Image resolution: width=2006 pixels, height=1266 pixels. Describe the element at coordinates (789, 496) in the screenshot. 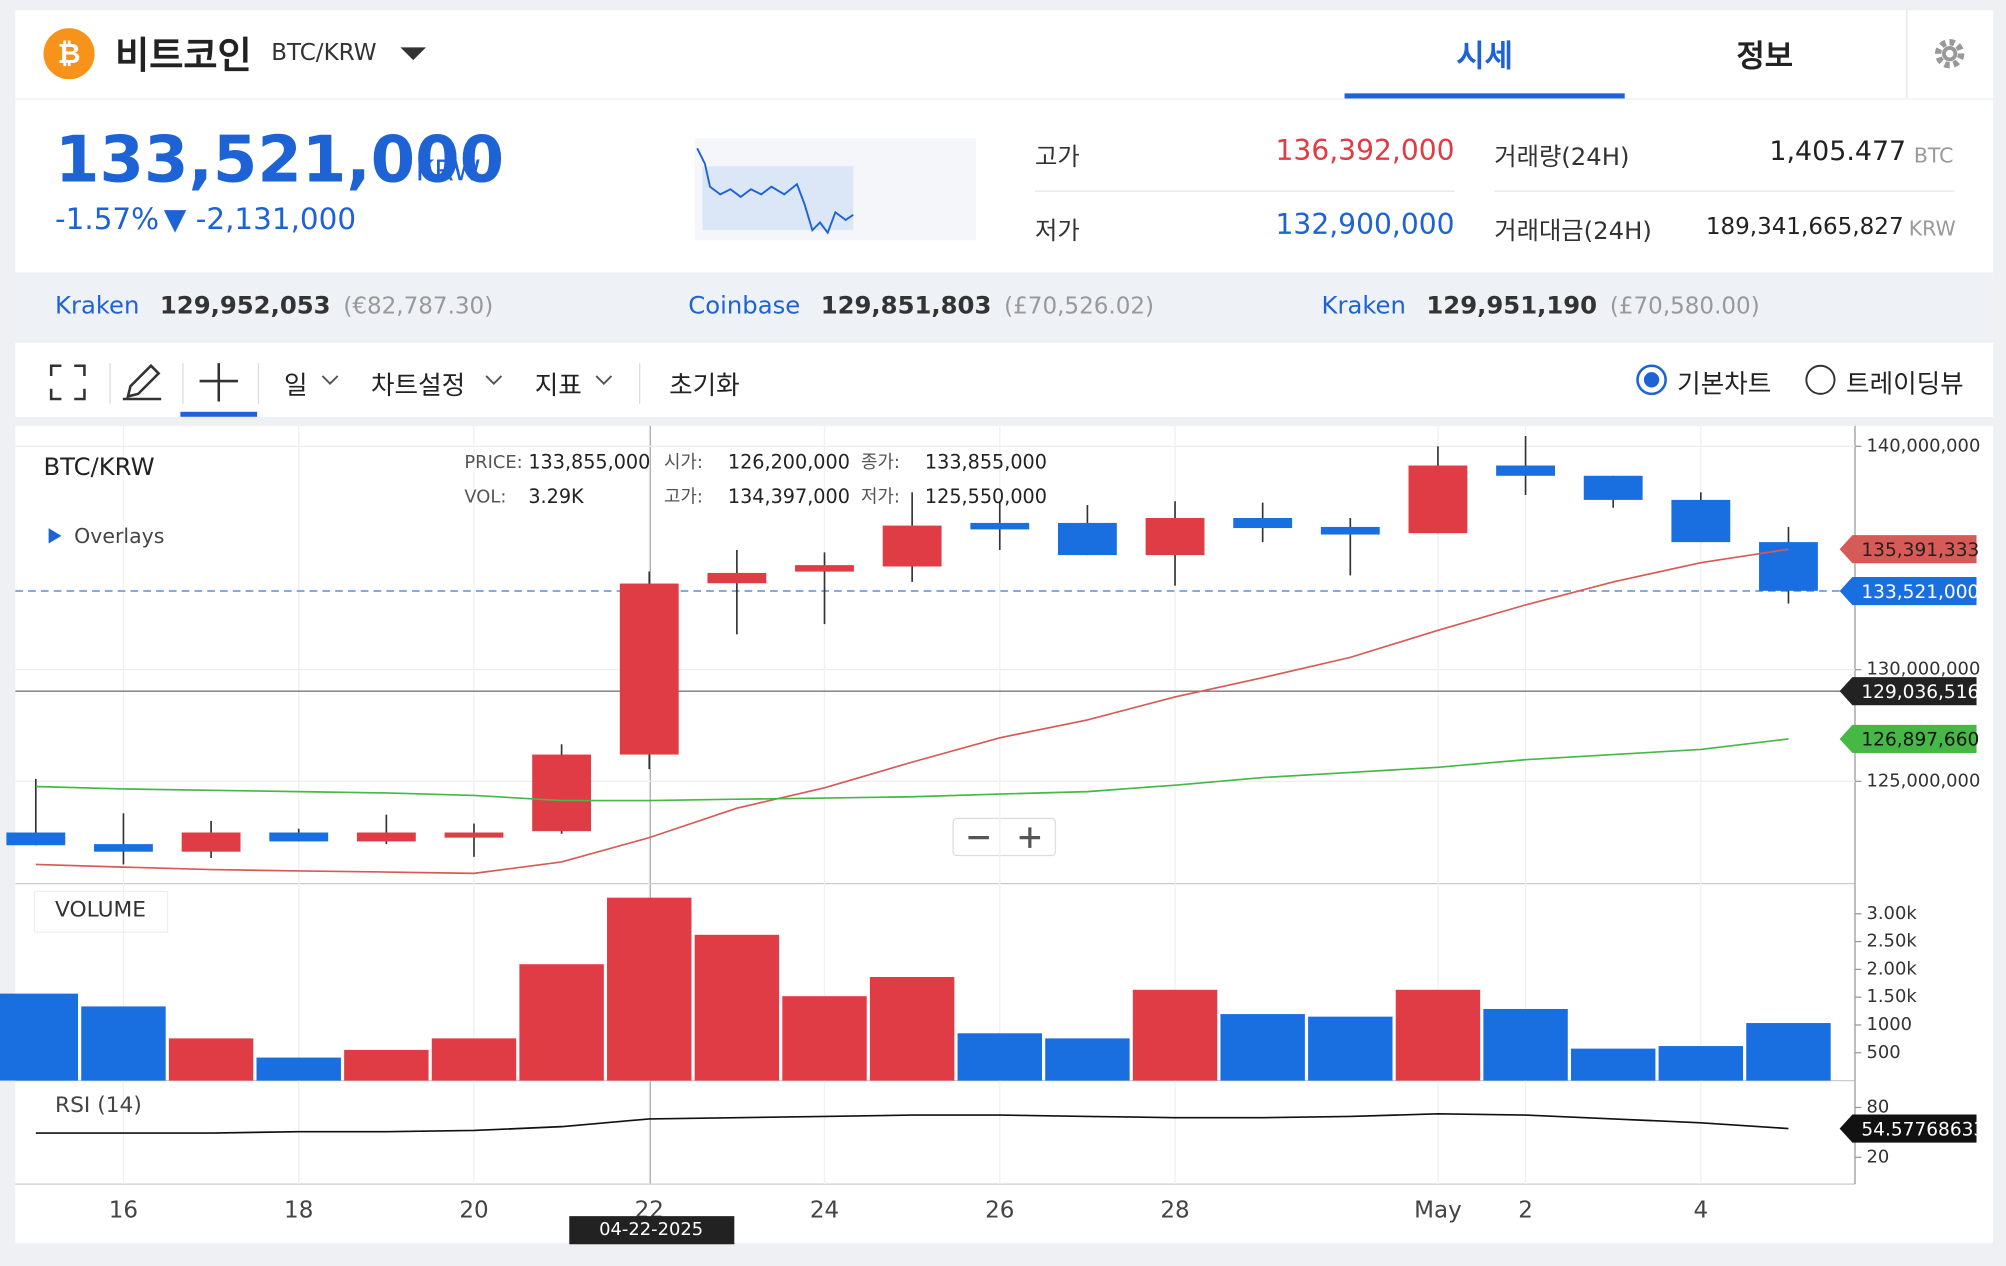

I see `tooltip-value: 134,397,000` at that location.